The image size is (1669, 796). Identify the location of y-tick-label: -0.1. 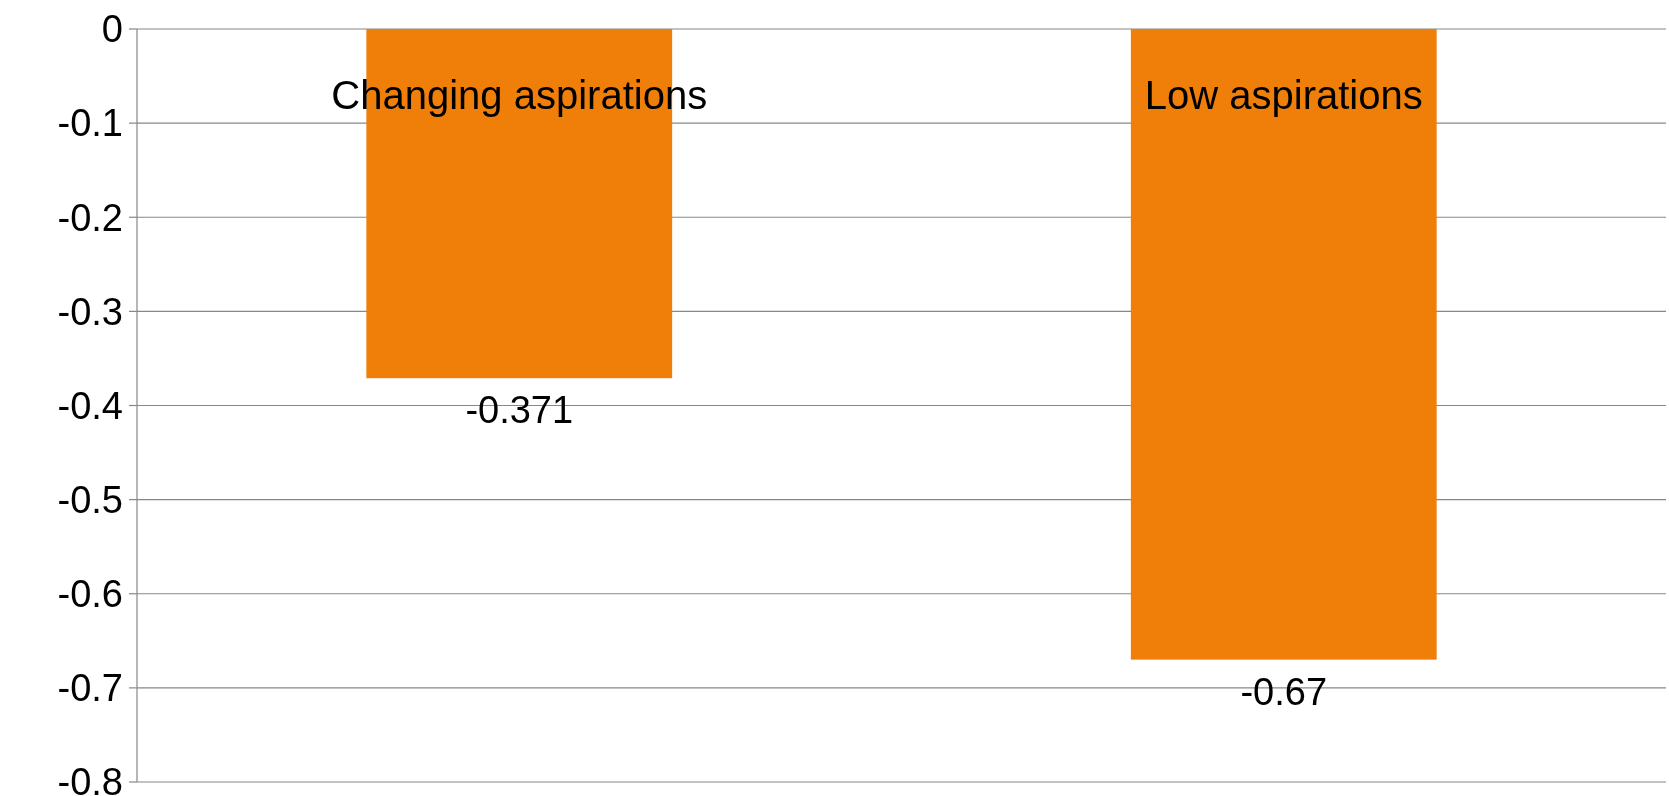
(90, 123).